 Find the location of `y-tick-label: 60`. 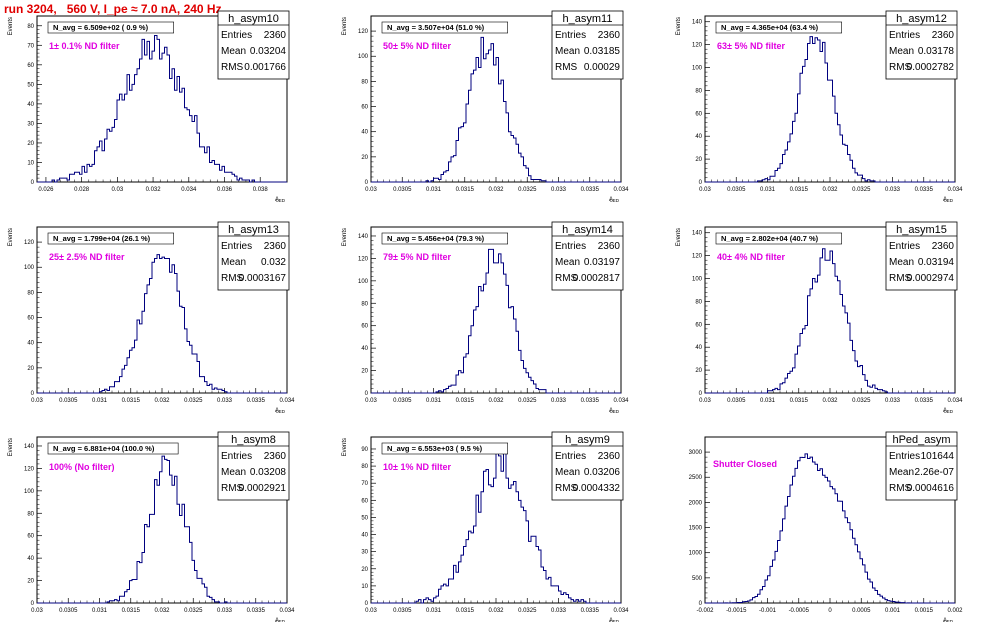

y-tick-label: 60 is located at coordinates (364, 501).